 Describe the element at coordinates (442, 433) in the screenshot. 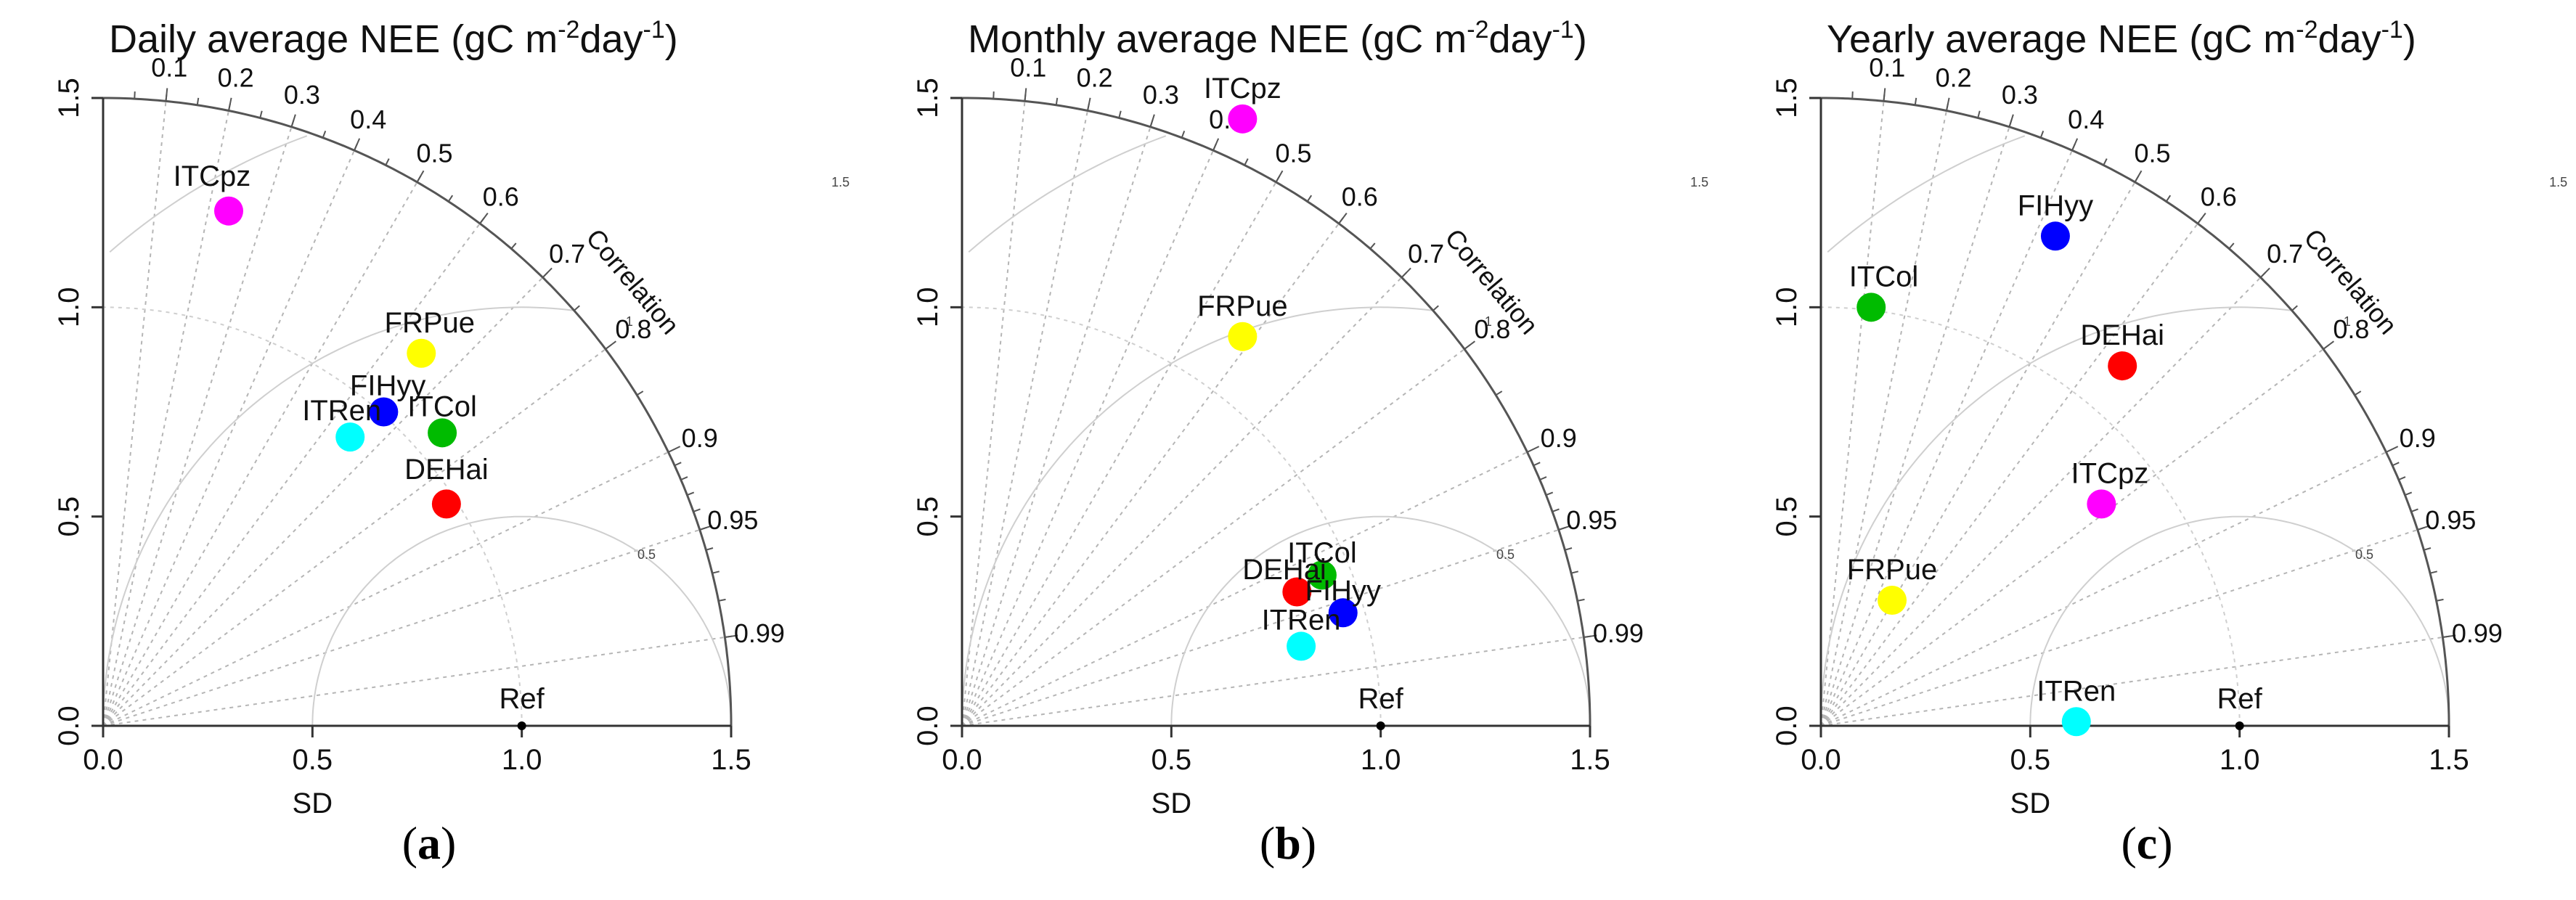

I see `data-point-itcol` at that location.